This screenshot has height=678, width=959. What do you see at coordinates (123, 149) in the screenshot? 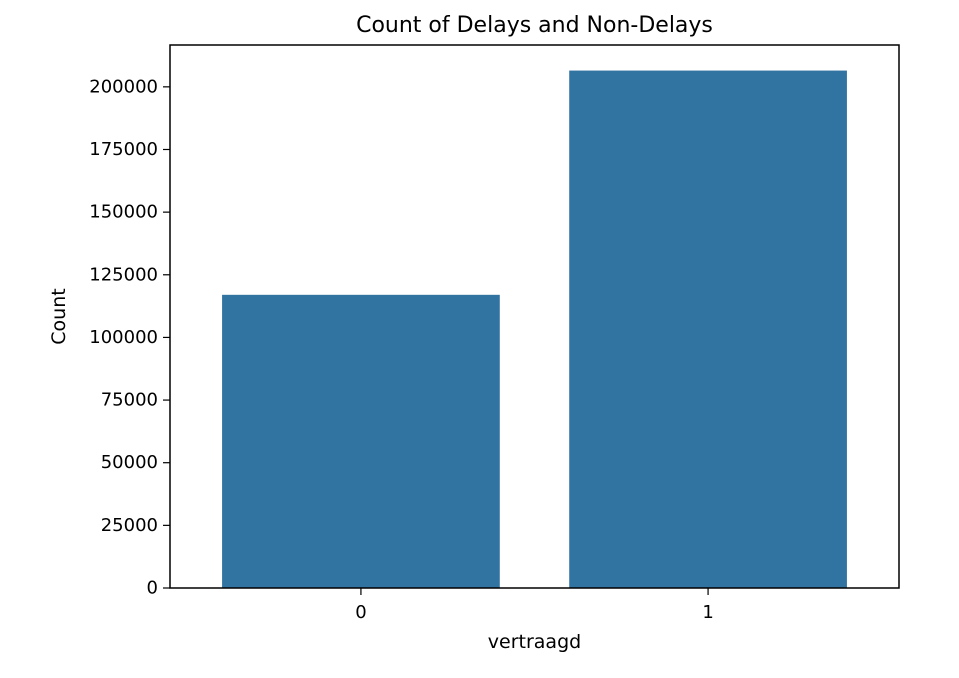
I see `y-tick-label: 175000` at bounding box center [123, 149].